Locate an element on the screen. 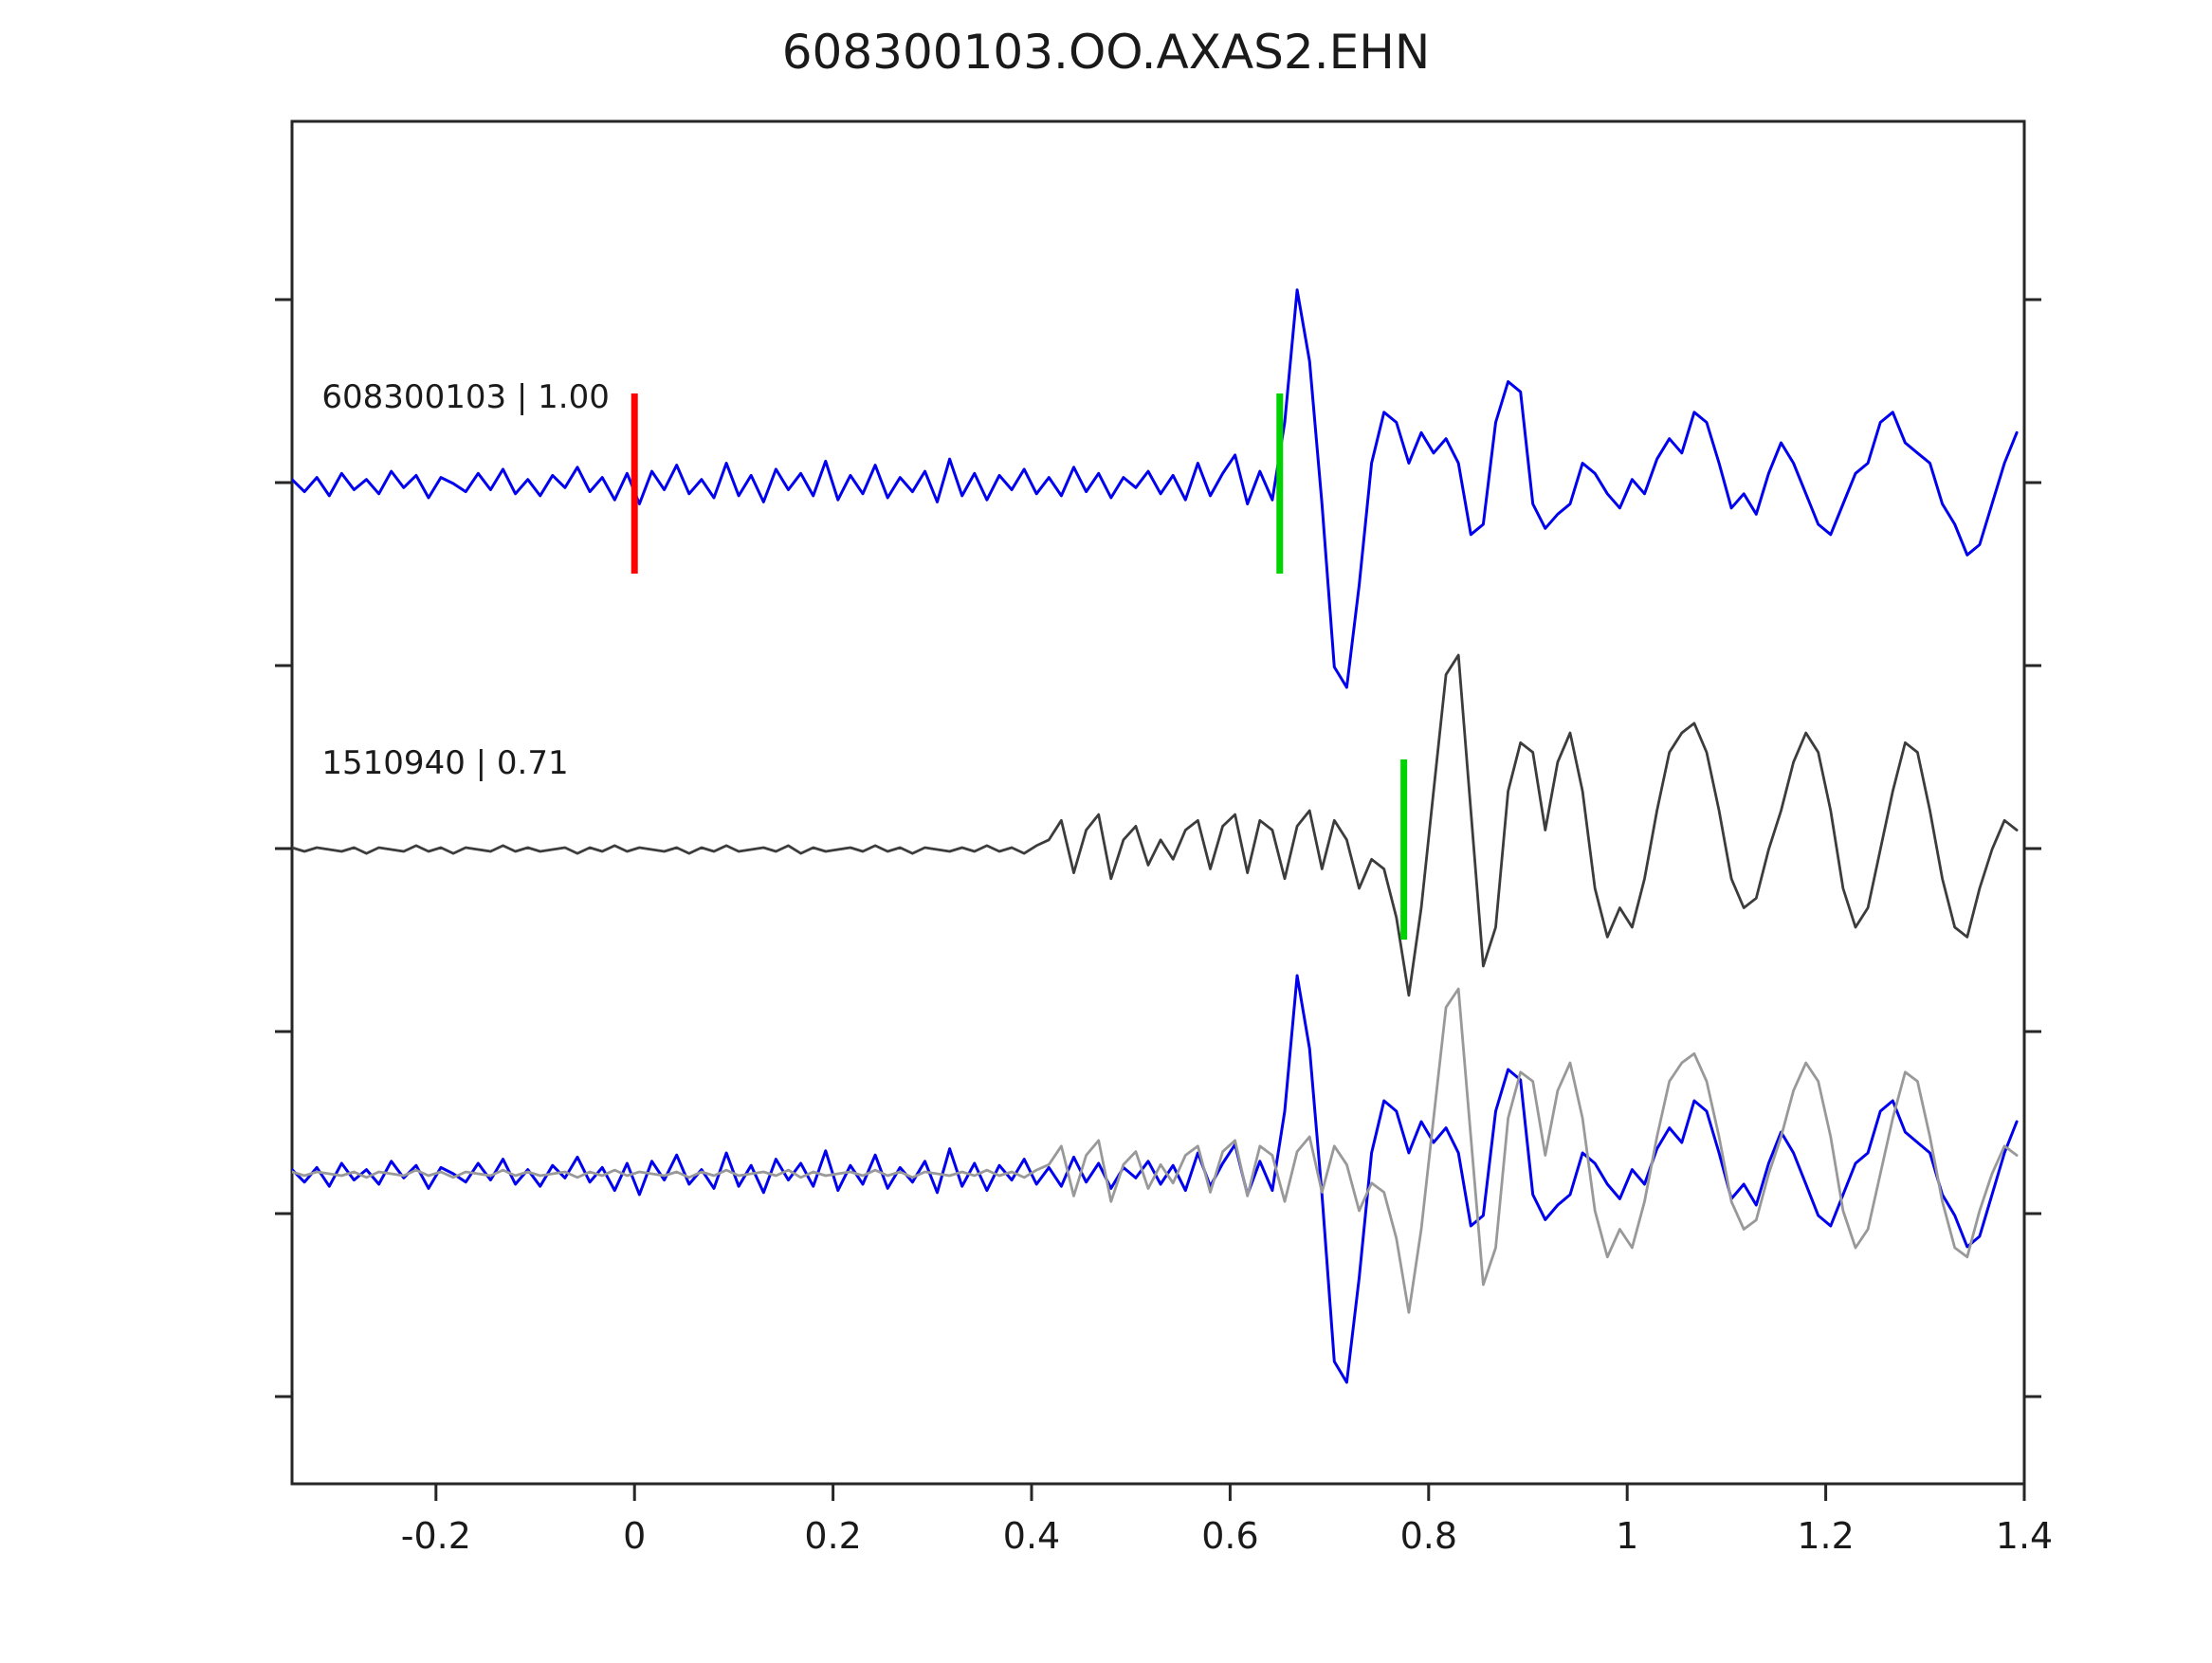 Image resolution: width=2212 pixels, height=1663 pixels. x-tick-label: 0.2 is located at coordinates (832, 1536).